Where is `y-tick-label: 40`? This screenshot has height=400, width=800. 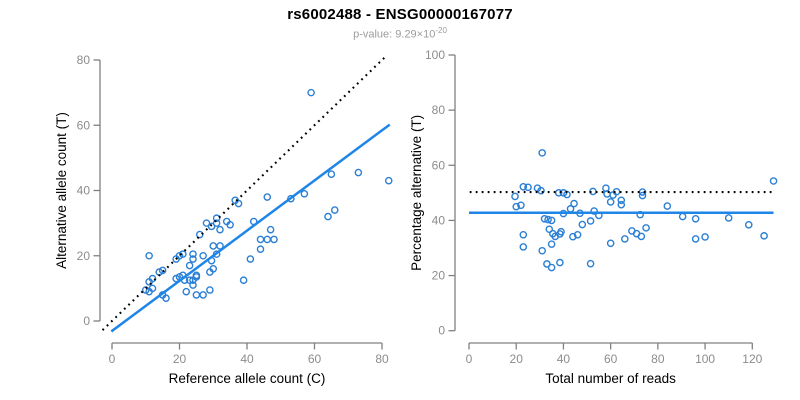 y-tick-label: 40 is located at coordinates (84, 191).